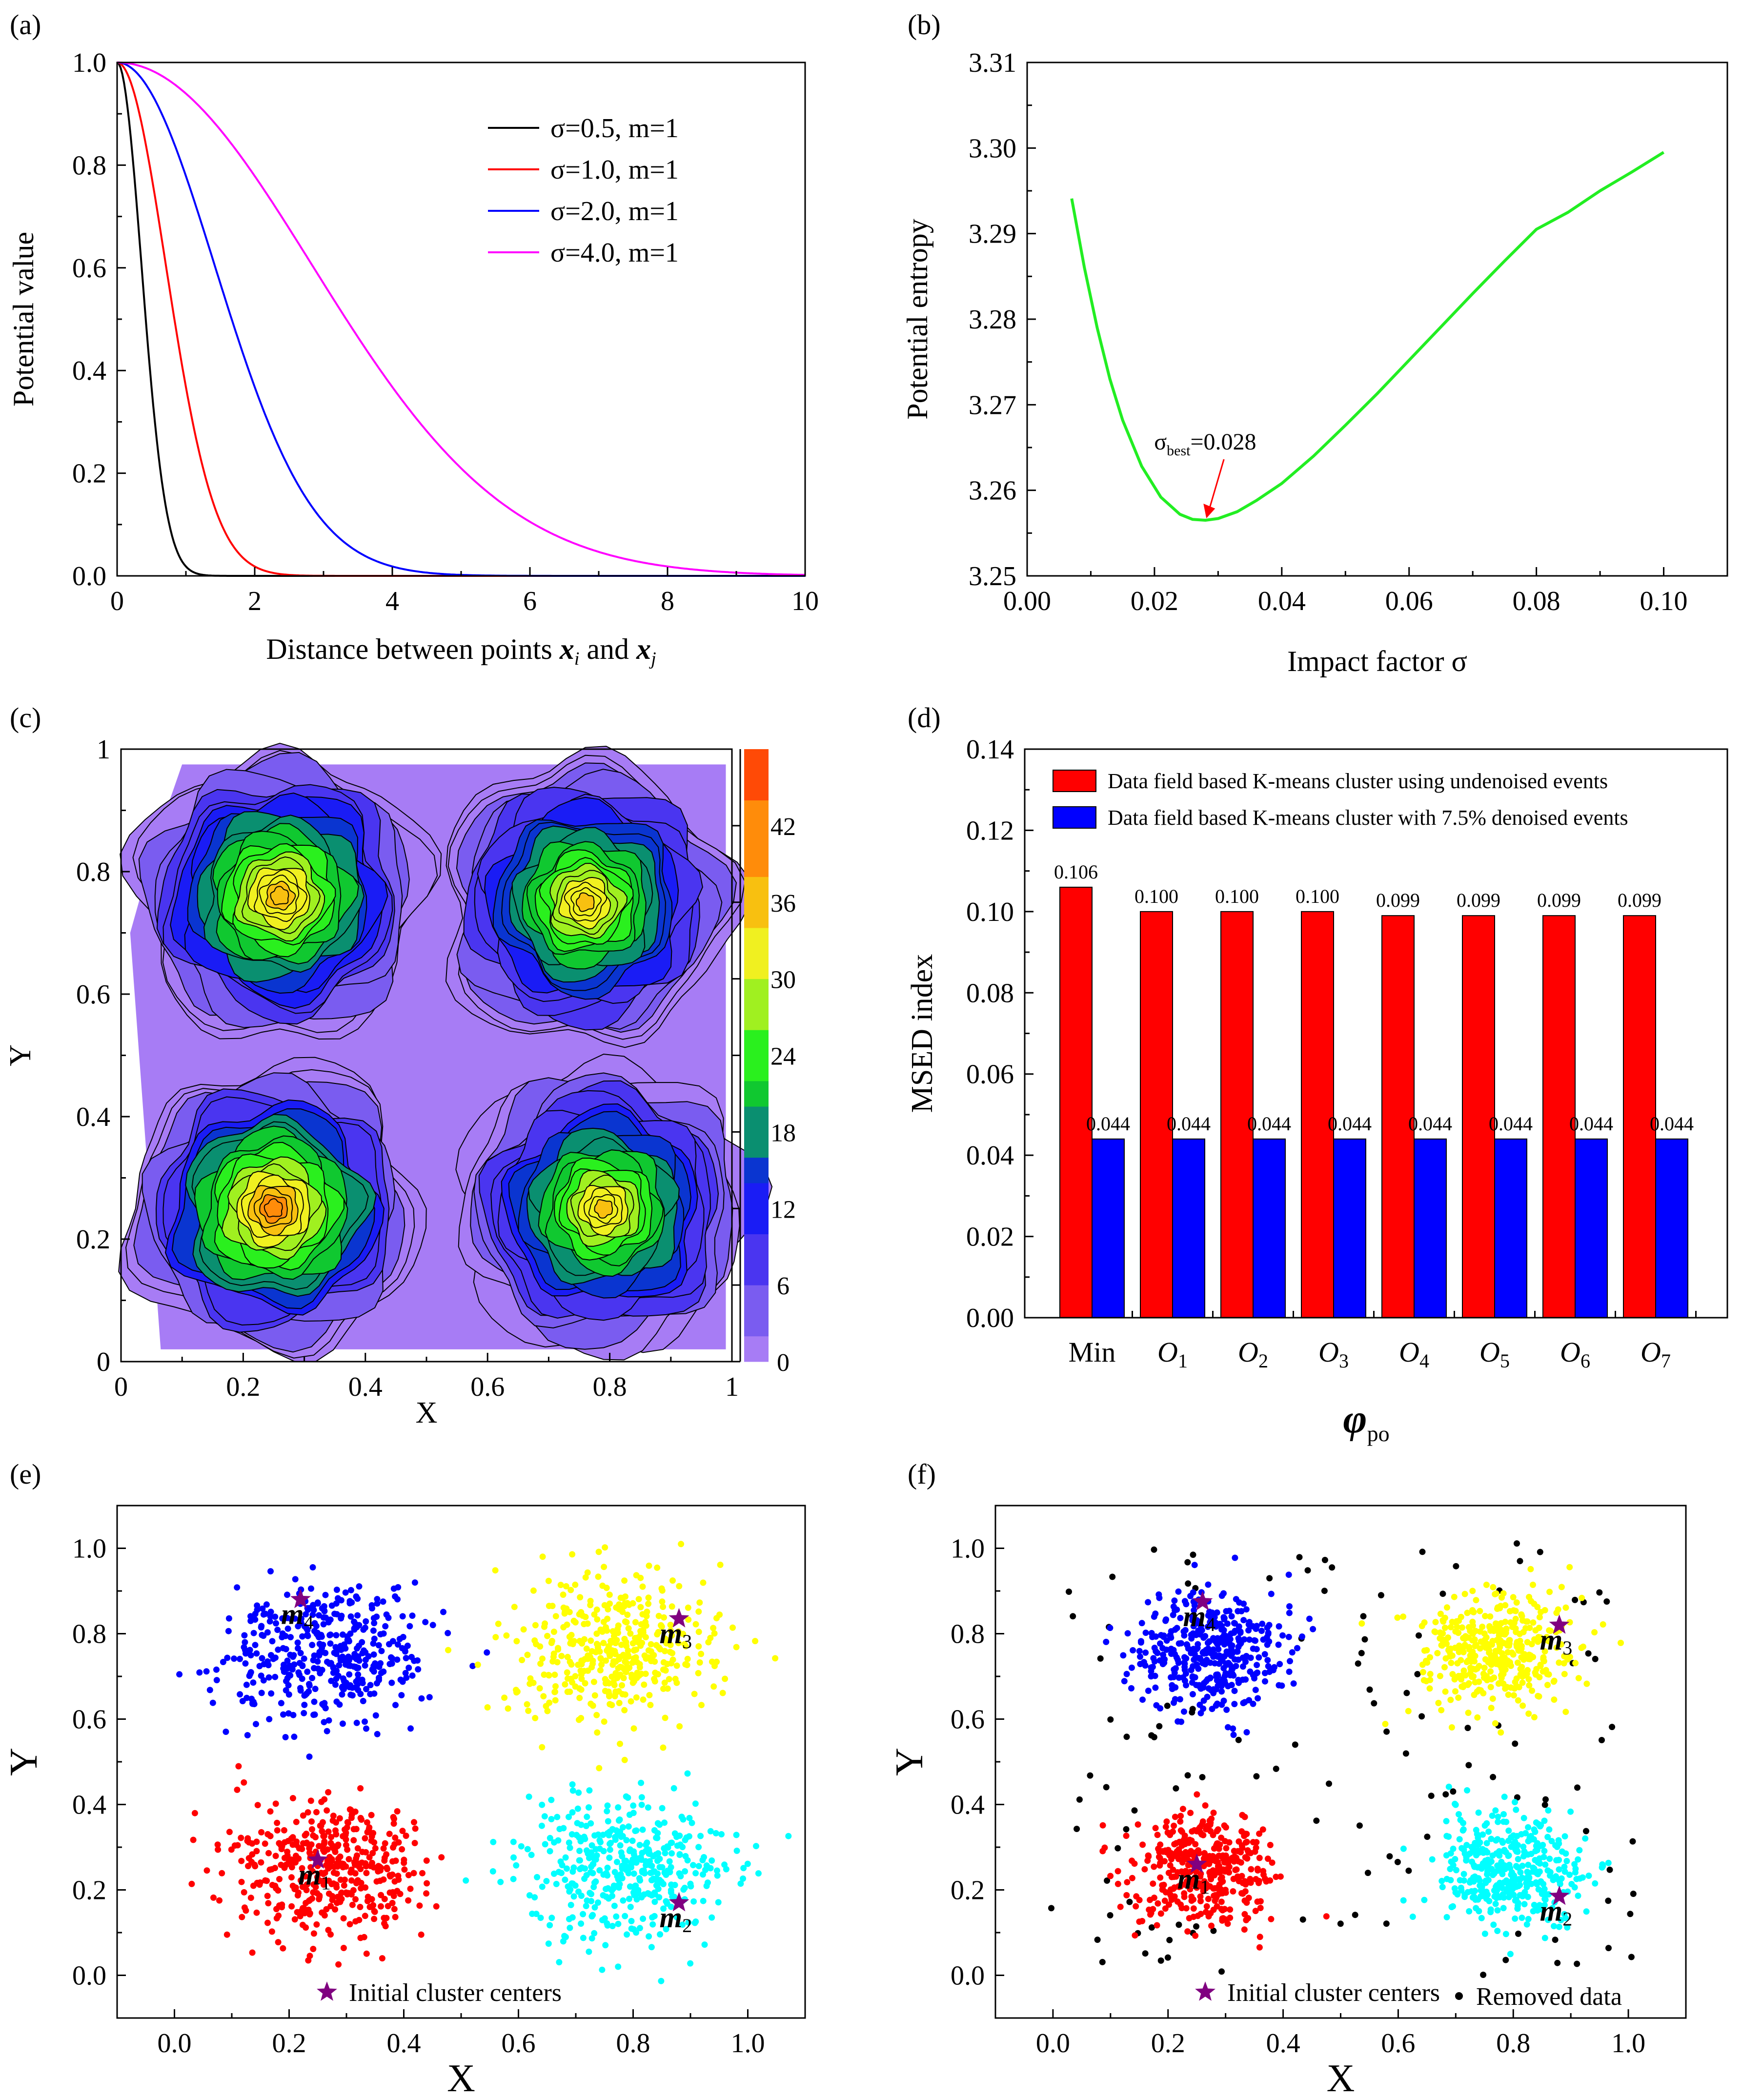 This screenshot has width=1742, height=2100. I want to click on y-axis-label: Potential entropy, so click(917, 319).